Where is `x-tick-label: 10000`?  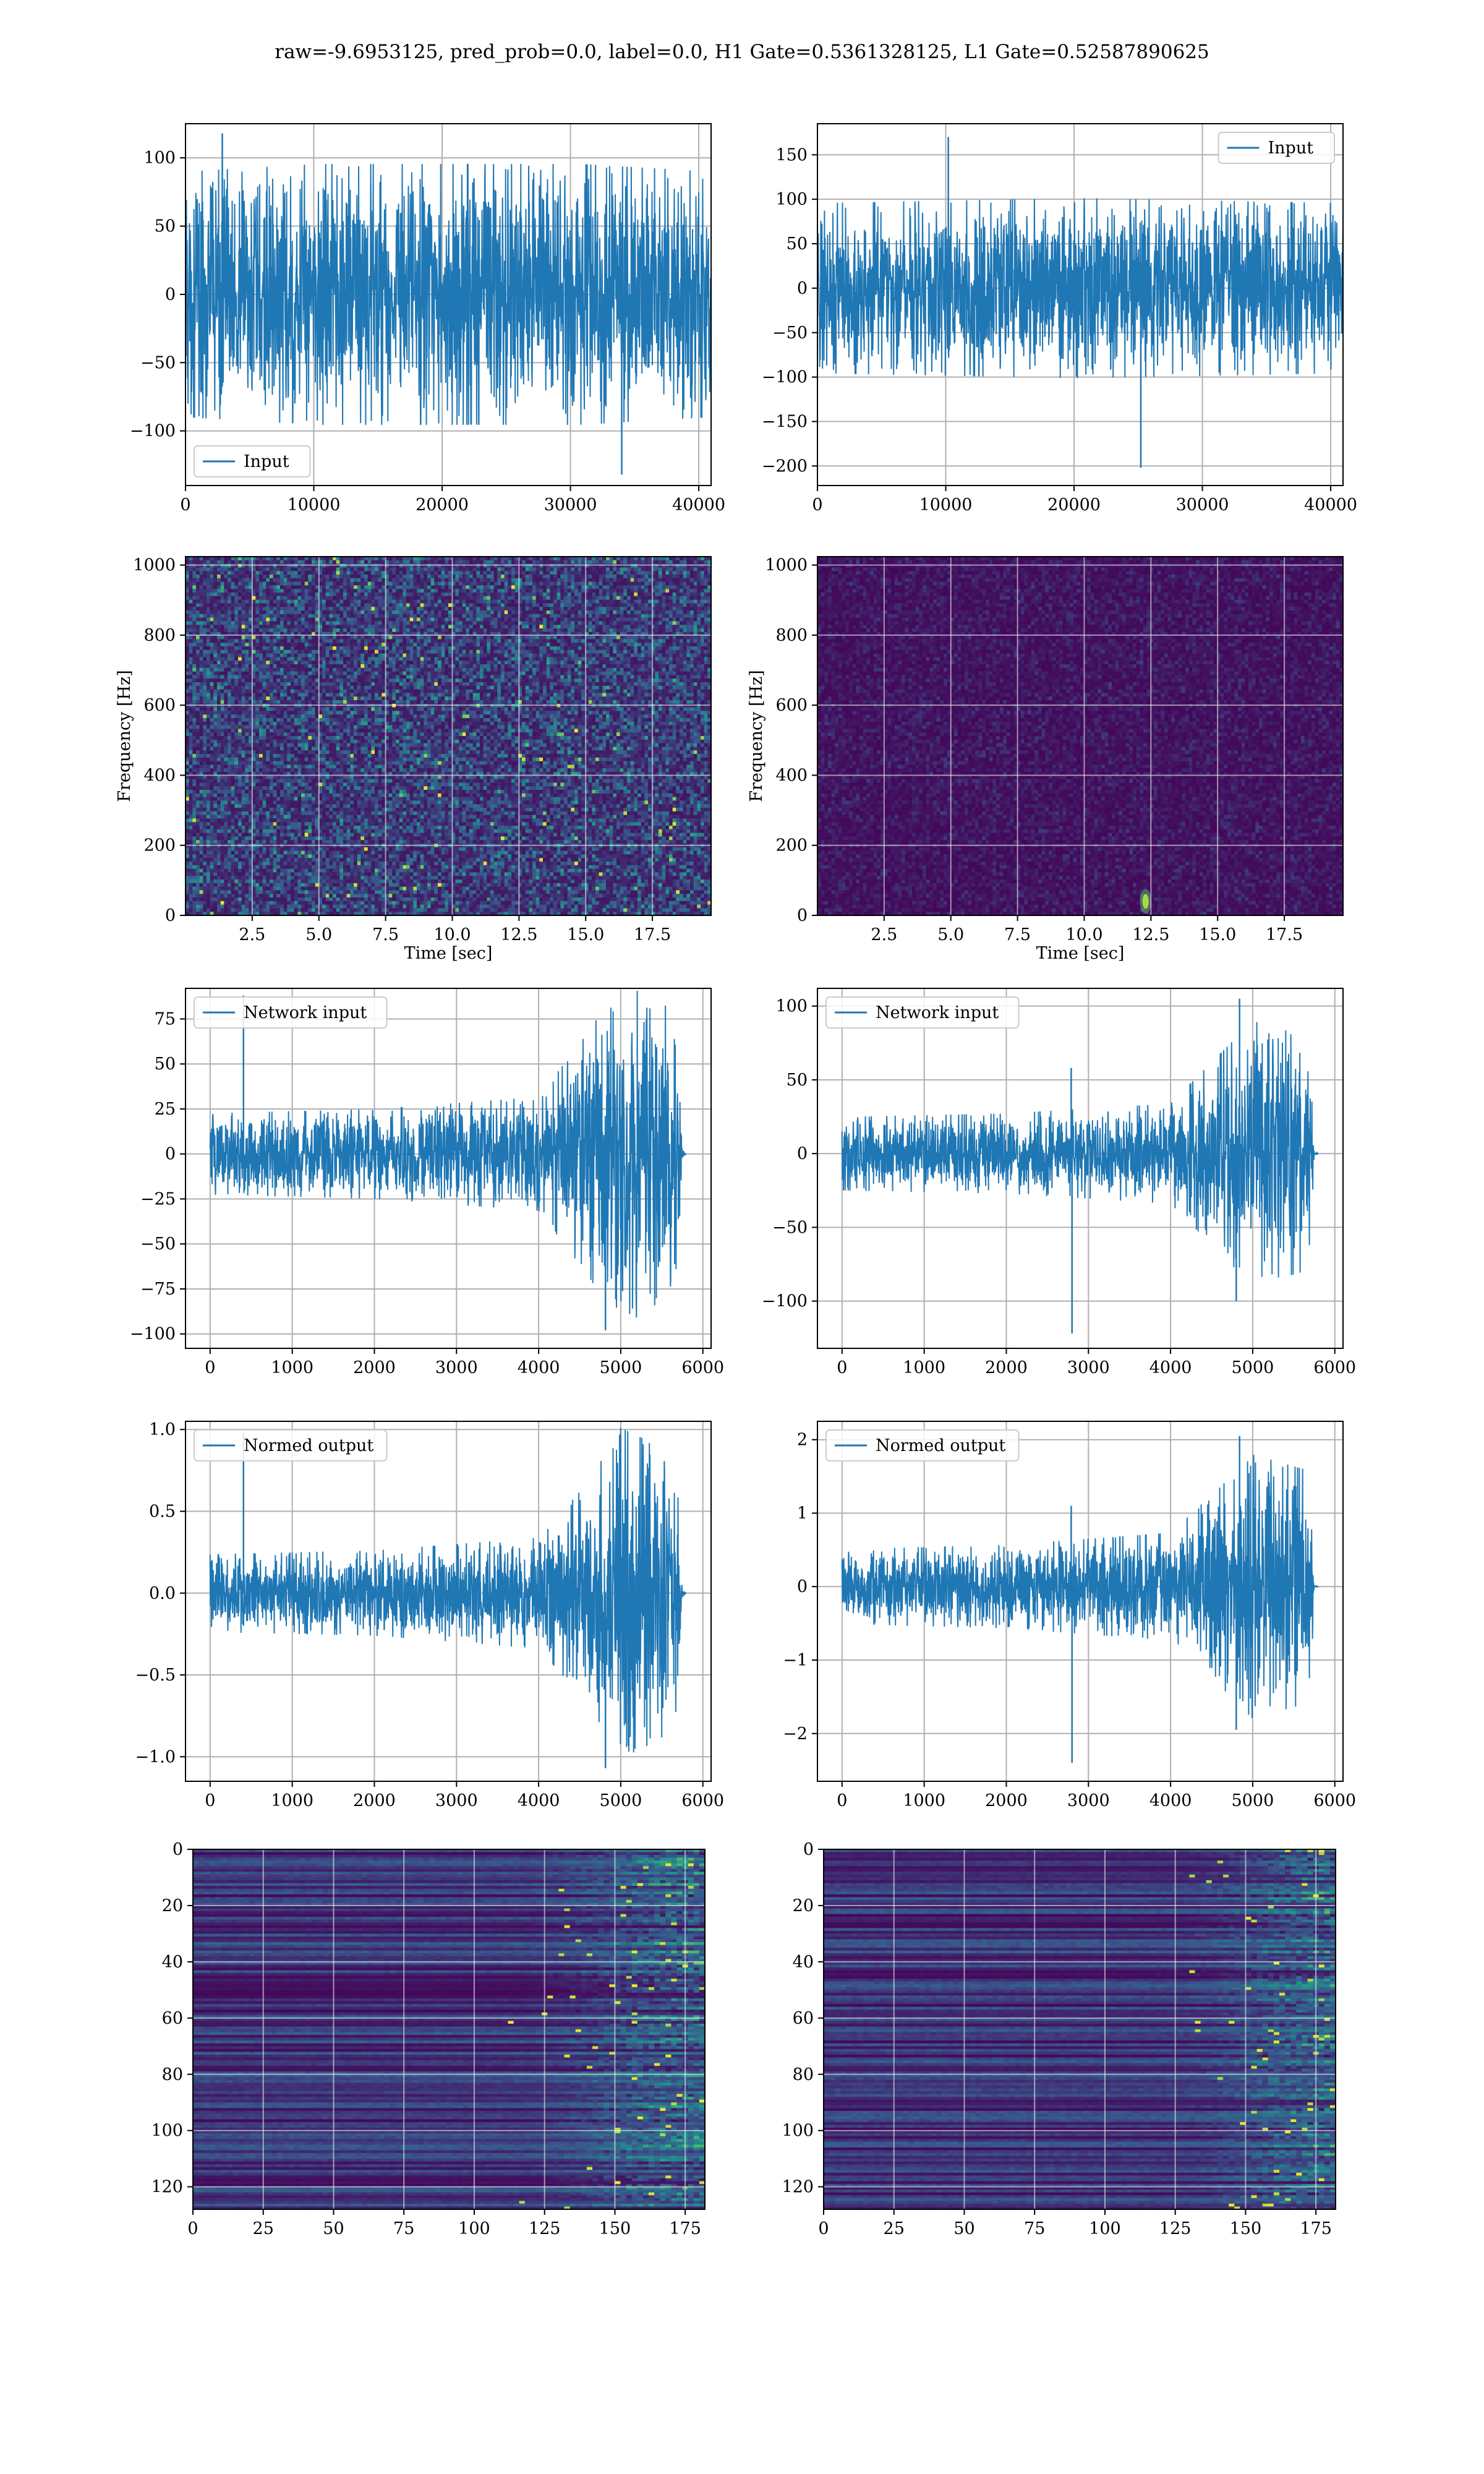
x-tick-label: 10000 is located at coordinates (946, 505).